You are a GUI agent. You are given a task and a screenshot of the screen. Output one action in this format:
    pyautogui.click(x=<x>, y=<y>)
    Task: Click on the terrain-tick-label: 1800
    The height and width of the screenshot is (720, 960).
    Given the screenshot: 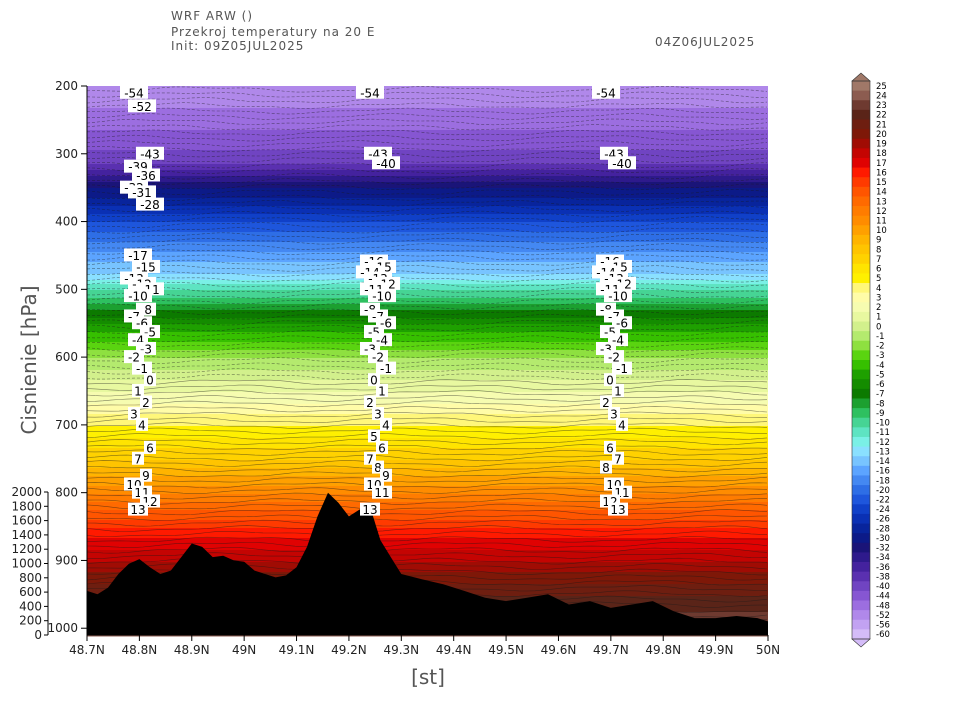 What is the action you would take?
    pyautogui.click(x=26, y=506)
    